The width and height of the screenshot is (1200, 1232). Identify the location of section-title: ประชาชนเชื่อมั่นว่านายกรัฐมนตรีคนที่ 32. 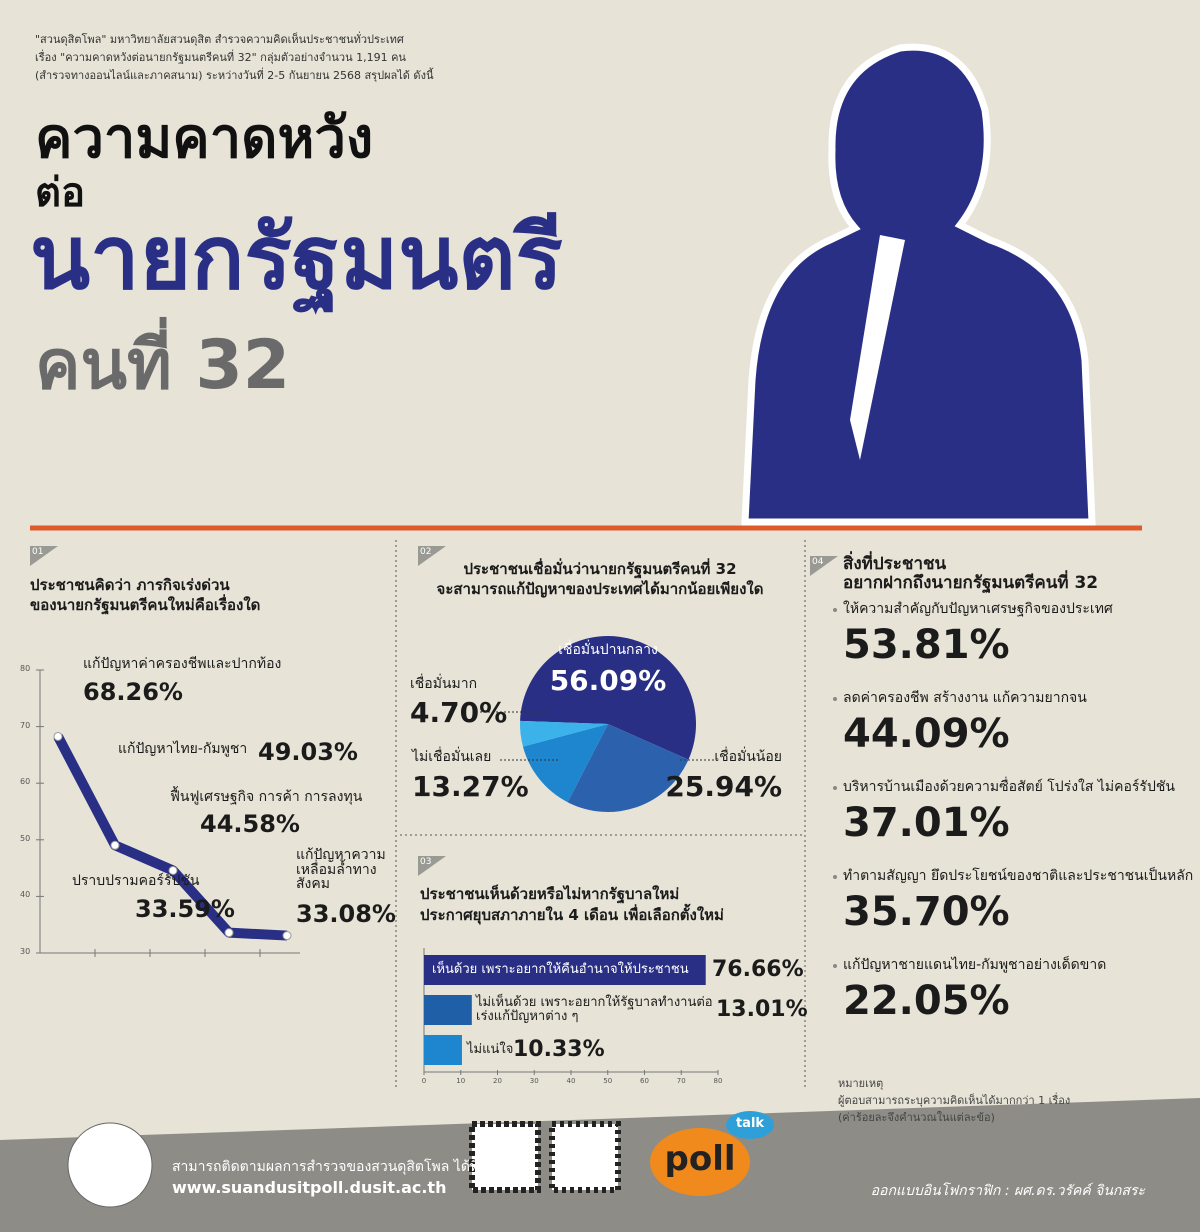
(600, 569).